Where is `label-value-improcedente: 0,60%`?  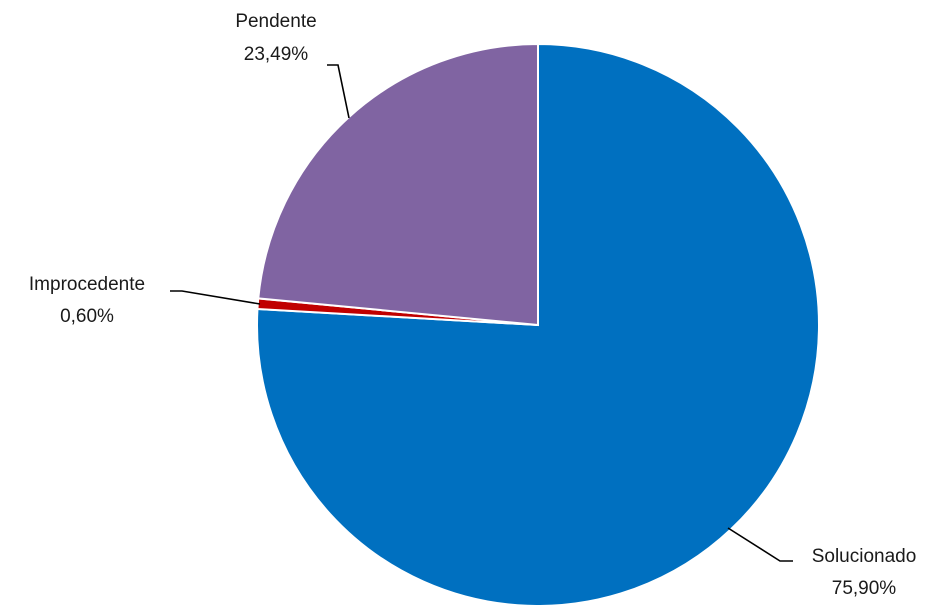 label-value-improcedente: 0,60% is located at coordinates (87, 316).